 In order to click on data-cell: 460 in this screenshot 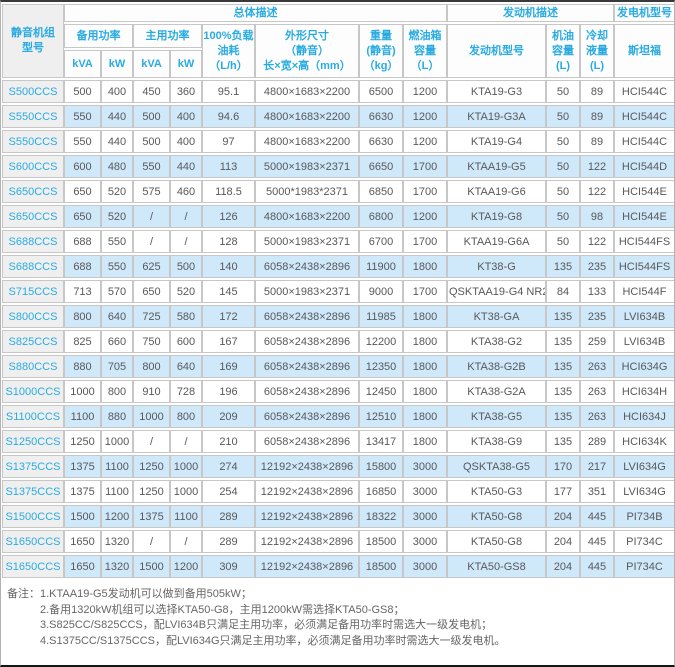, I will do `click(186, 191)`.